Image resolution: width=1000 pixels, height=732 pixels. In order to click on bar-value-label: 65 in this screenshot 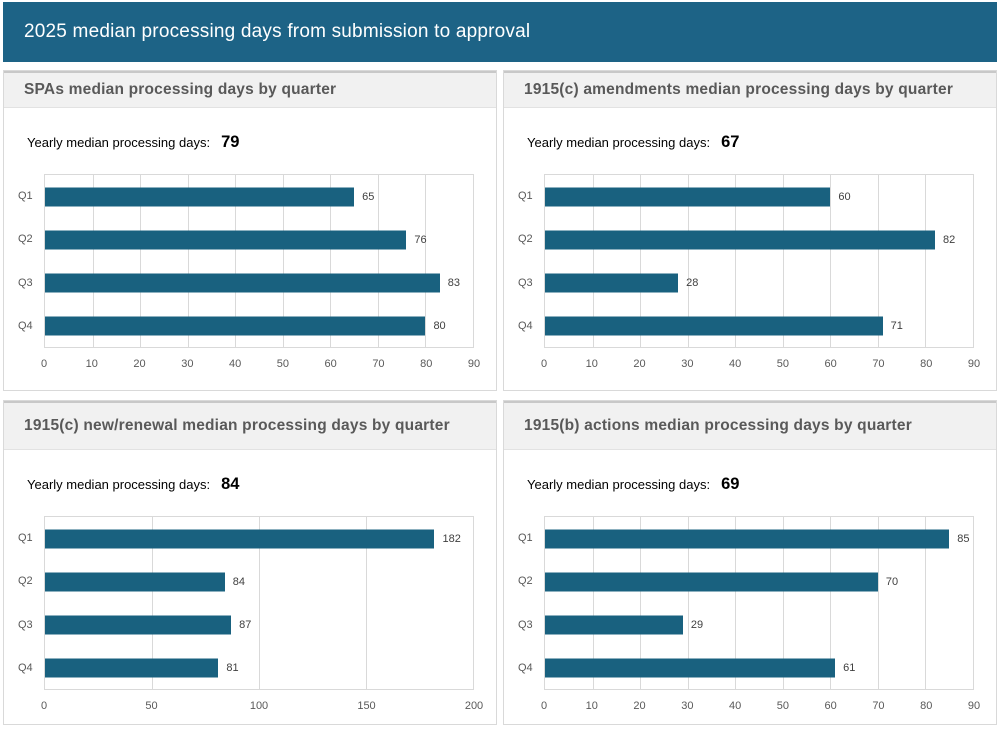, I will do `click(368, 196)`.